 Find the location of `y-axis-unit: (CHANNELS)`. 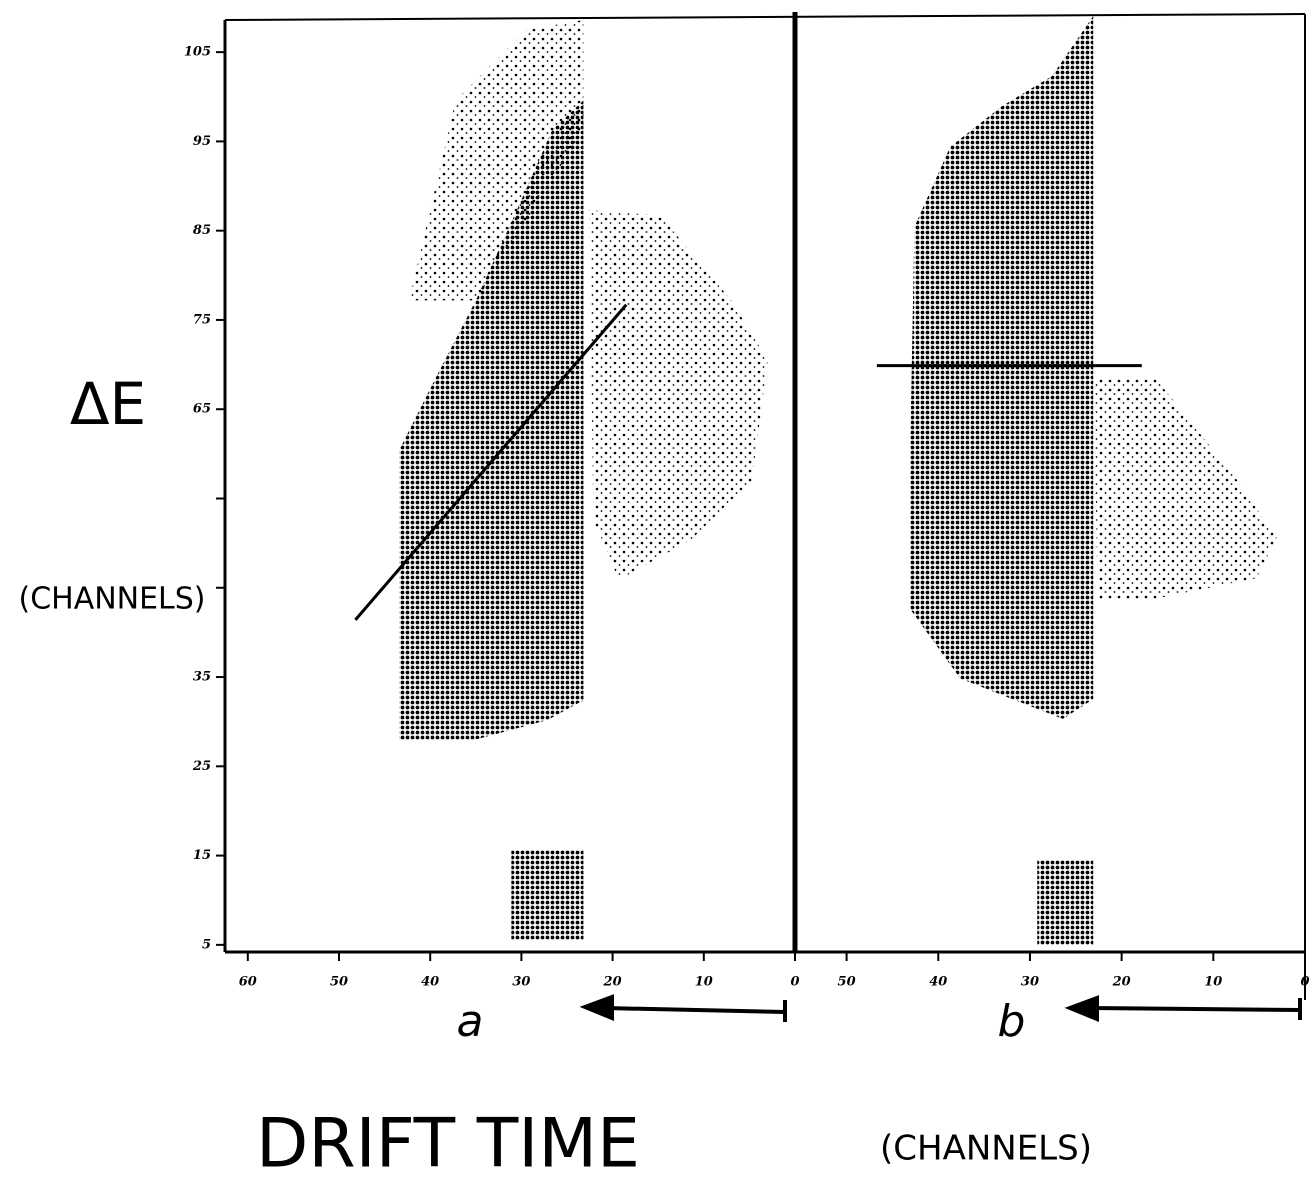

y-axis-unit: (CHANNELS) is located at coordinates (111, 599).